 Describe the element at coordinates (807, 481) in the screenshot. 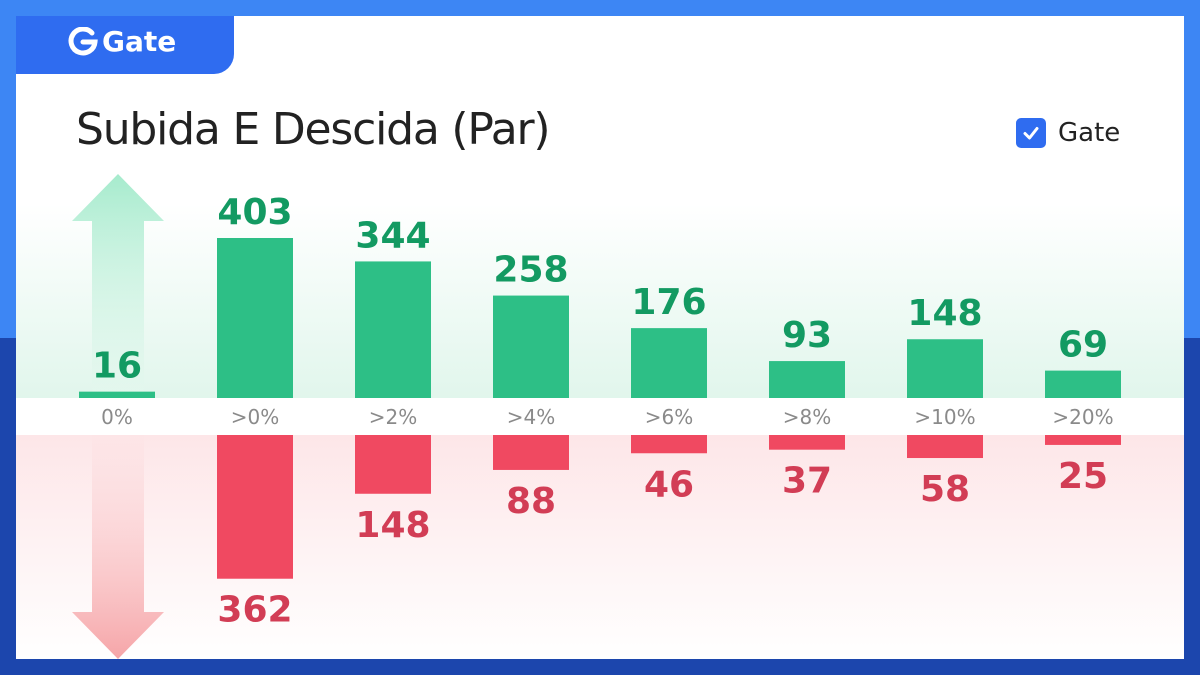

I see `data-label-down: 37` at that location.